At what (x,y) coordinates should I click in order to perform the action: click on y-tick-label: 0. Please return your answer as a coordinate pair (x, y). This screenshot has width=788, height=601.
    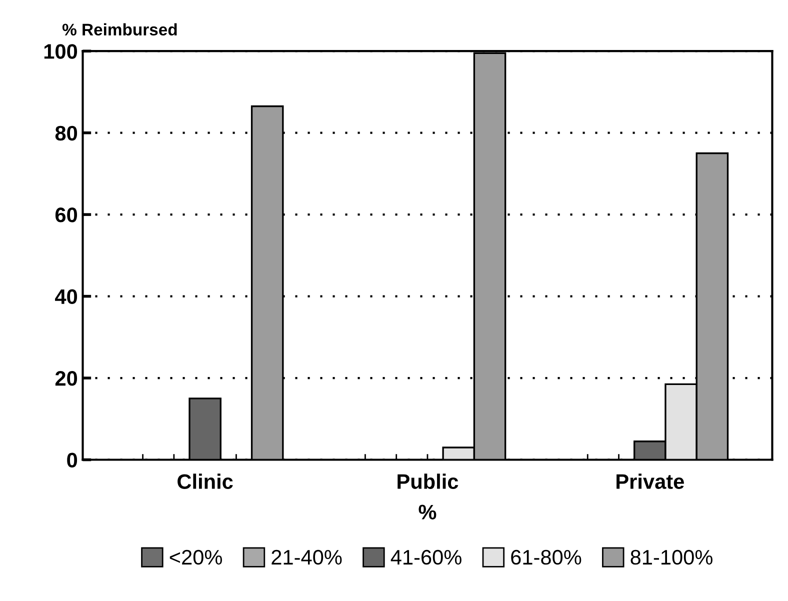
    Looking at the image, I should click on (72, 460).